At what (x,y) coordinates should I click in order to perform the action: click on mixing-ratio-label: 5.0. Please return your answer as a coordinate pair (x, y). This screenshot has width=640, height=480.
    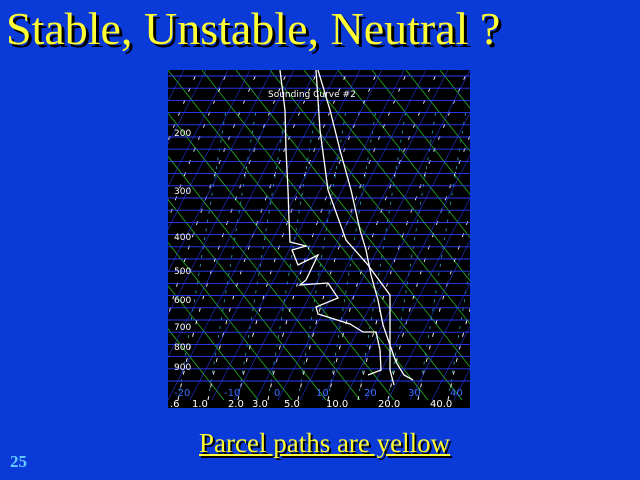
    Looking at the image, I should click on (292, 403).